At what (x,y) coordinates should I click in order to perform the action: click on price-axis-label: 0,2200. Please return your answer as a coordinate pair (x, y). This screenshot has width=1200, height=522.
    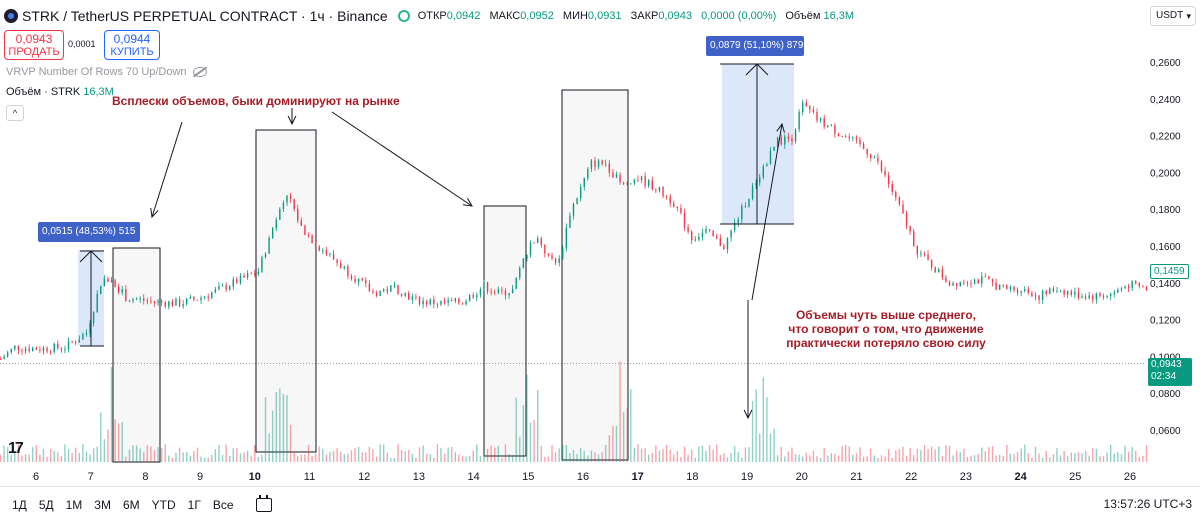
    Looking at the image, I should click on (1165, 137).